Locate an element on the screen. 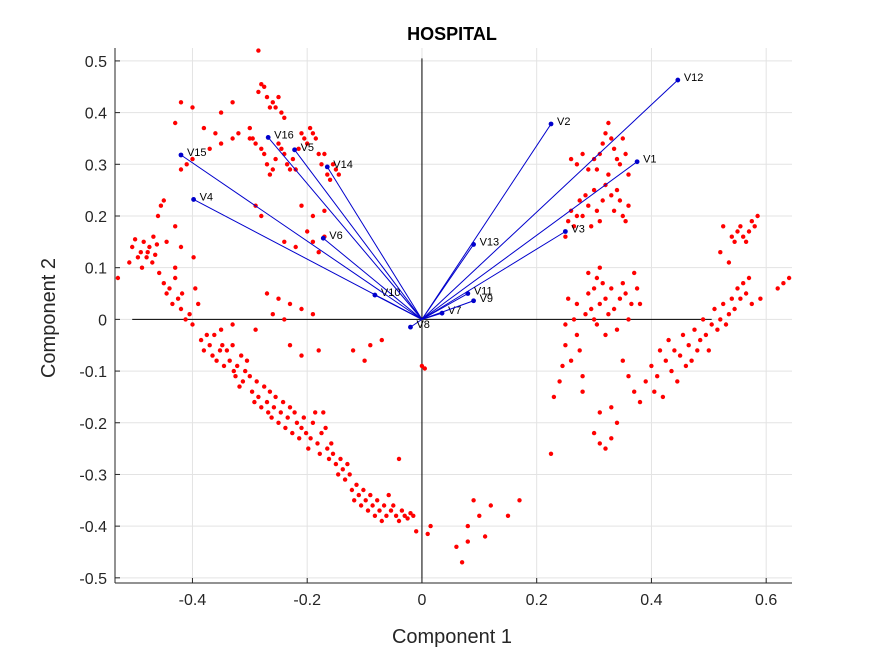 The image size is (875, 656). vector-tip-v6 is located at coordinates (323, 238).